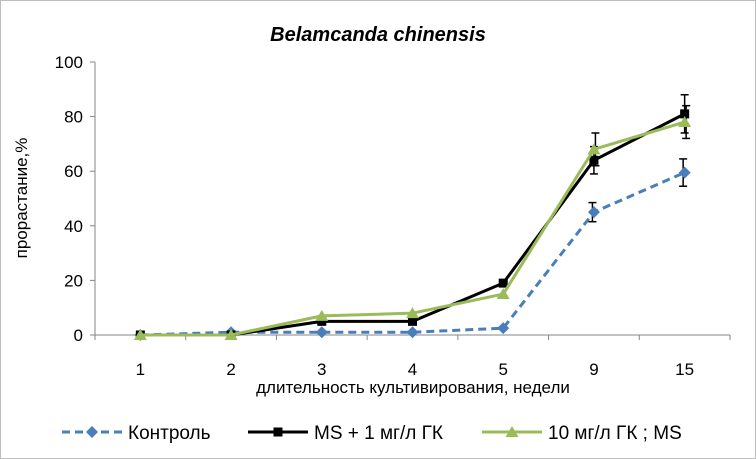 The height and width of the screenshot is (459, 756). I want to click on legend-label: 10 мг/л ГК ; MS, so click(615, 433).